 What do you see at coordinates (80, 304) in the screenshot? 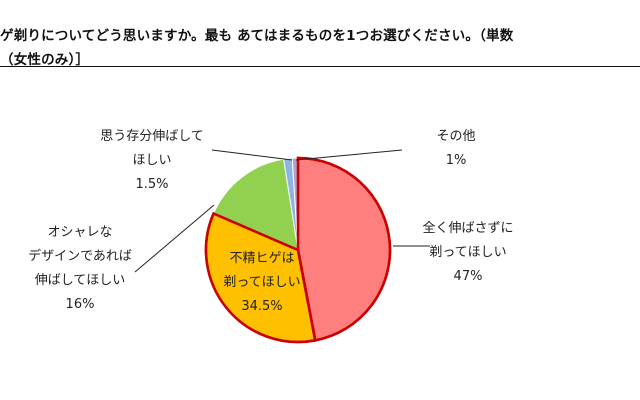
I see `slice-value-3: 16%` at bounding box center [80, 304].